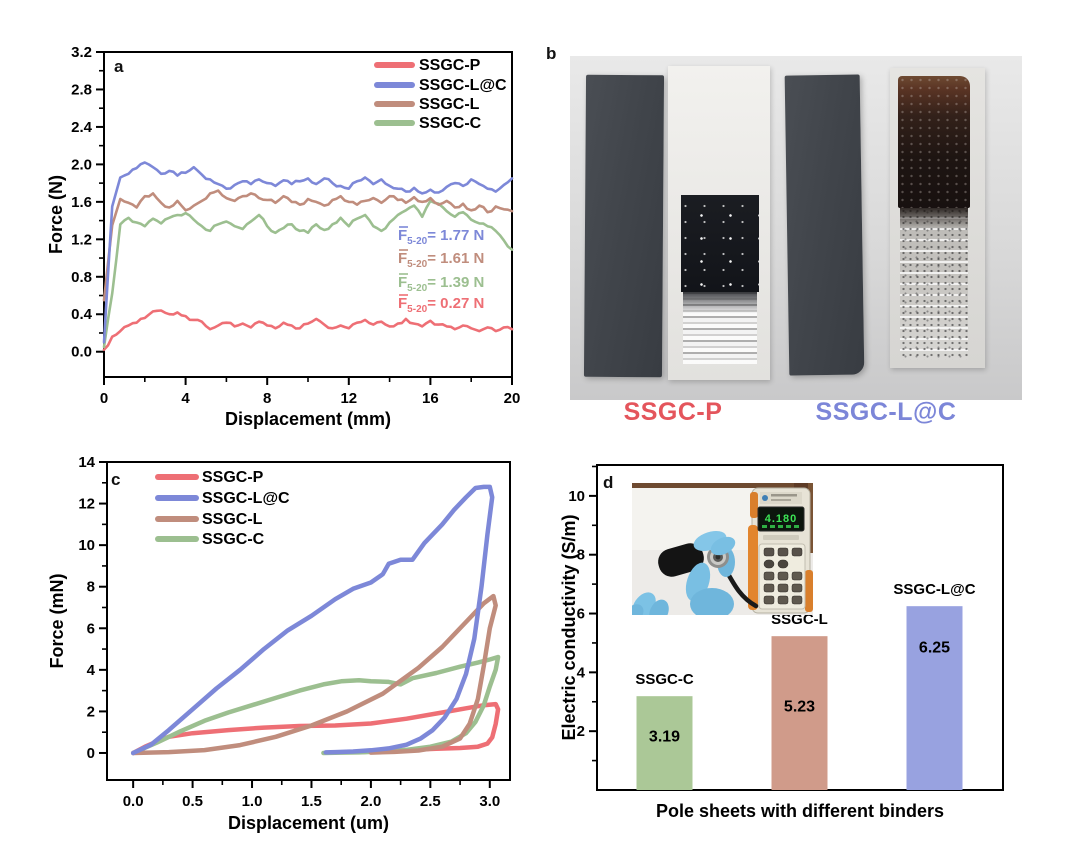 The height and width of the screenshot is (866, 1084). What do you see at coordinates (719, 134) in the screenshot?
I see `peeled-copper-region` at bounding box center [719, 134].